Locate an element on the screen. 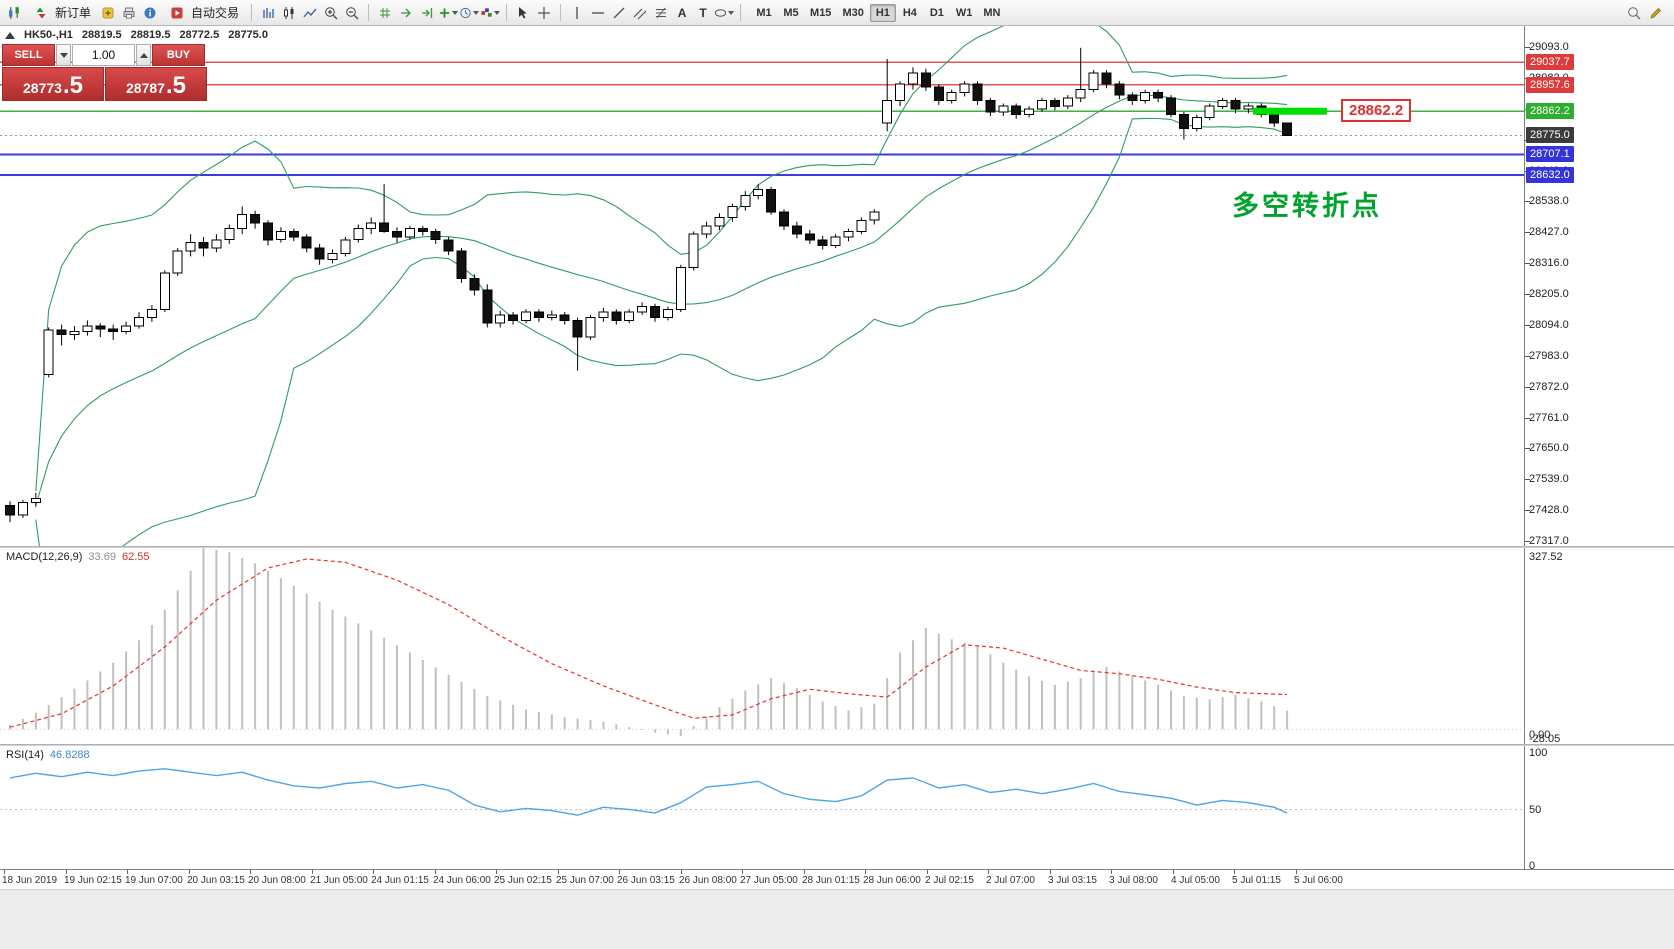 This screenshot has height=949, width=1674. time-label: 28 Jun 06:00 is located at coordinates (892, 880).